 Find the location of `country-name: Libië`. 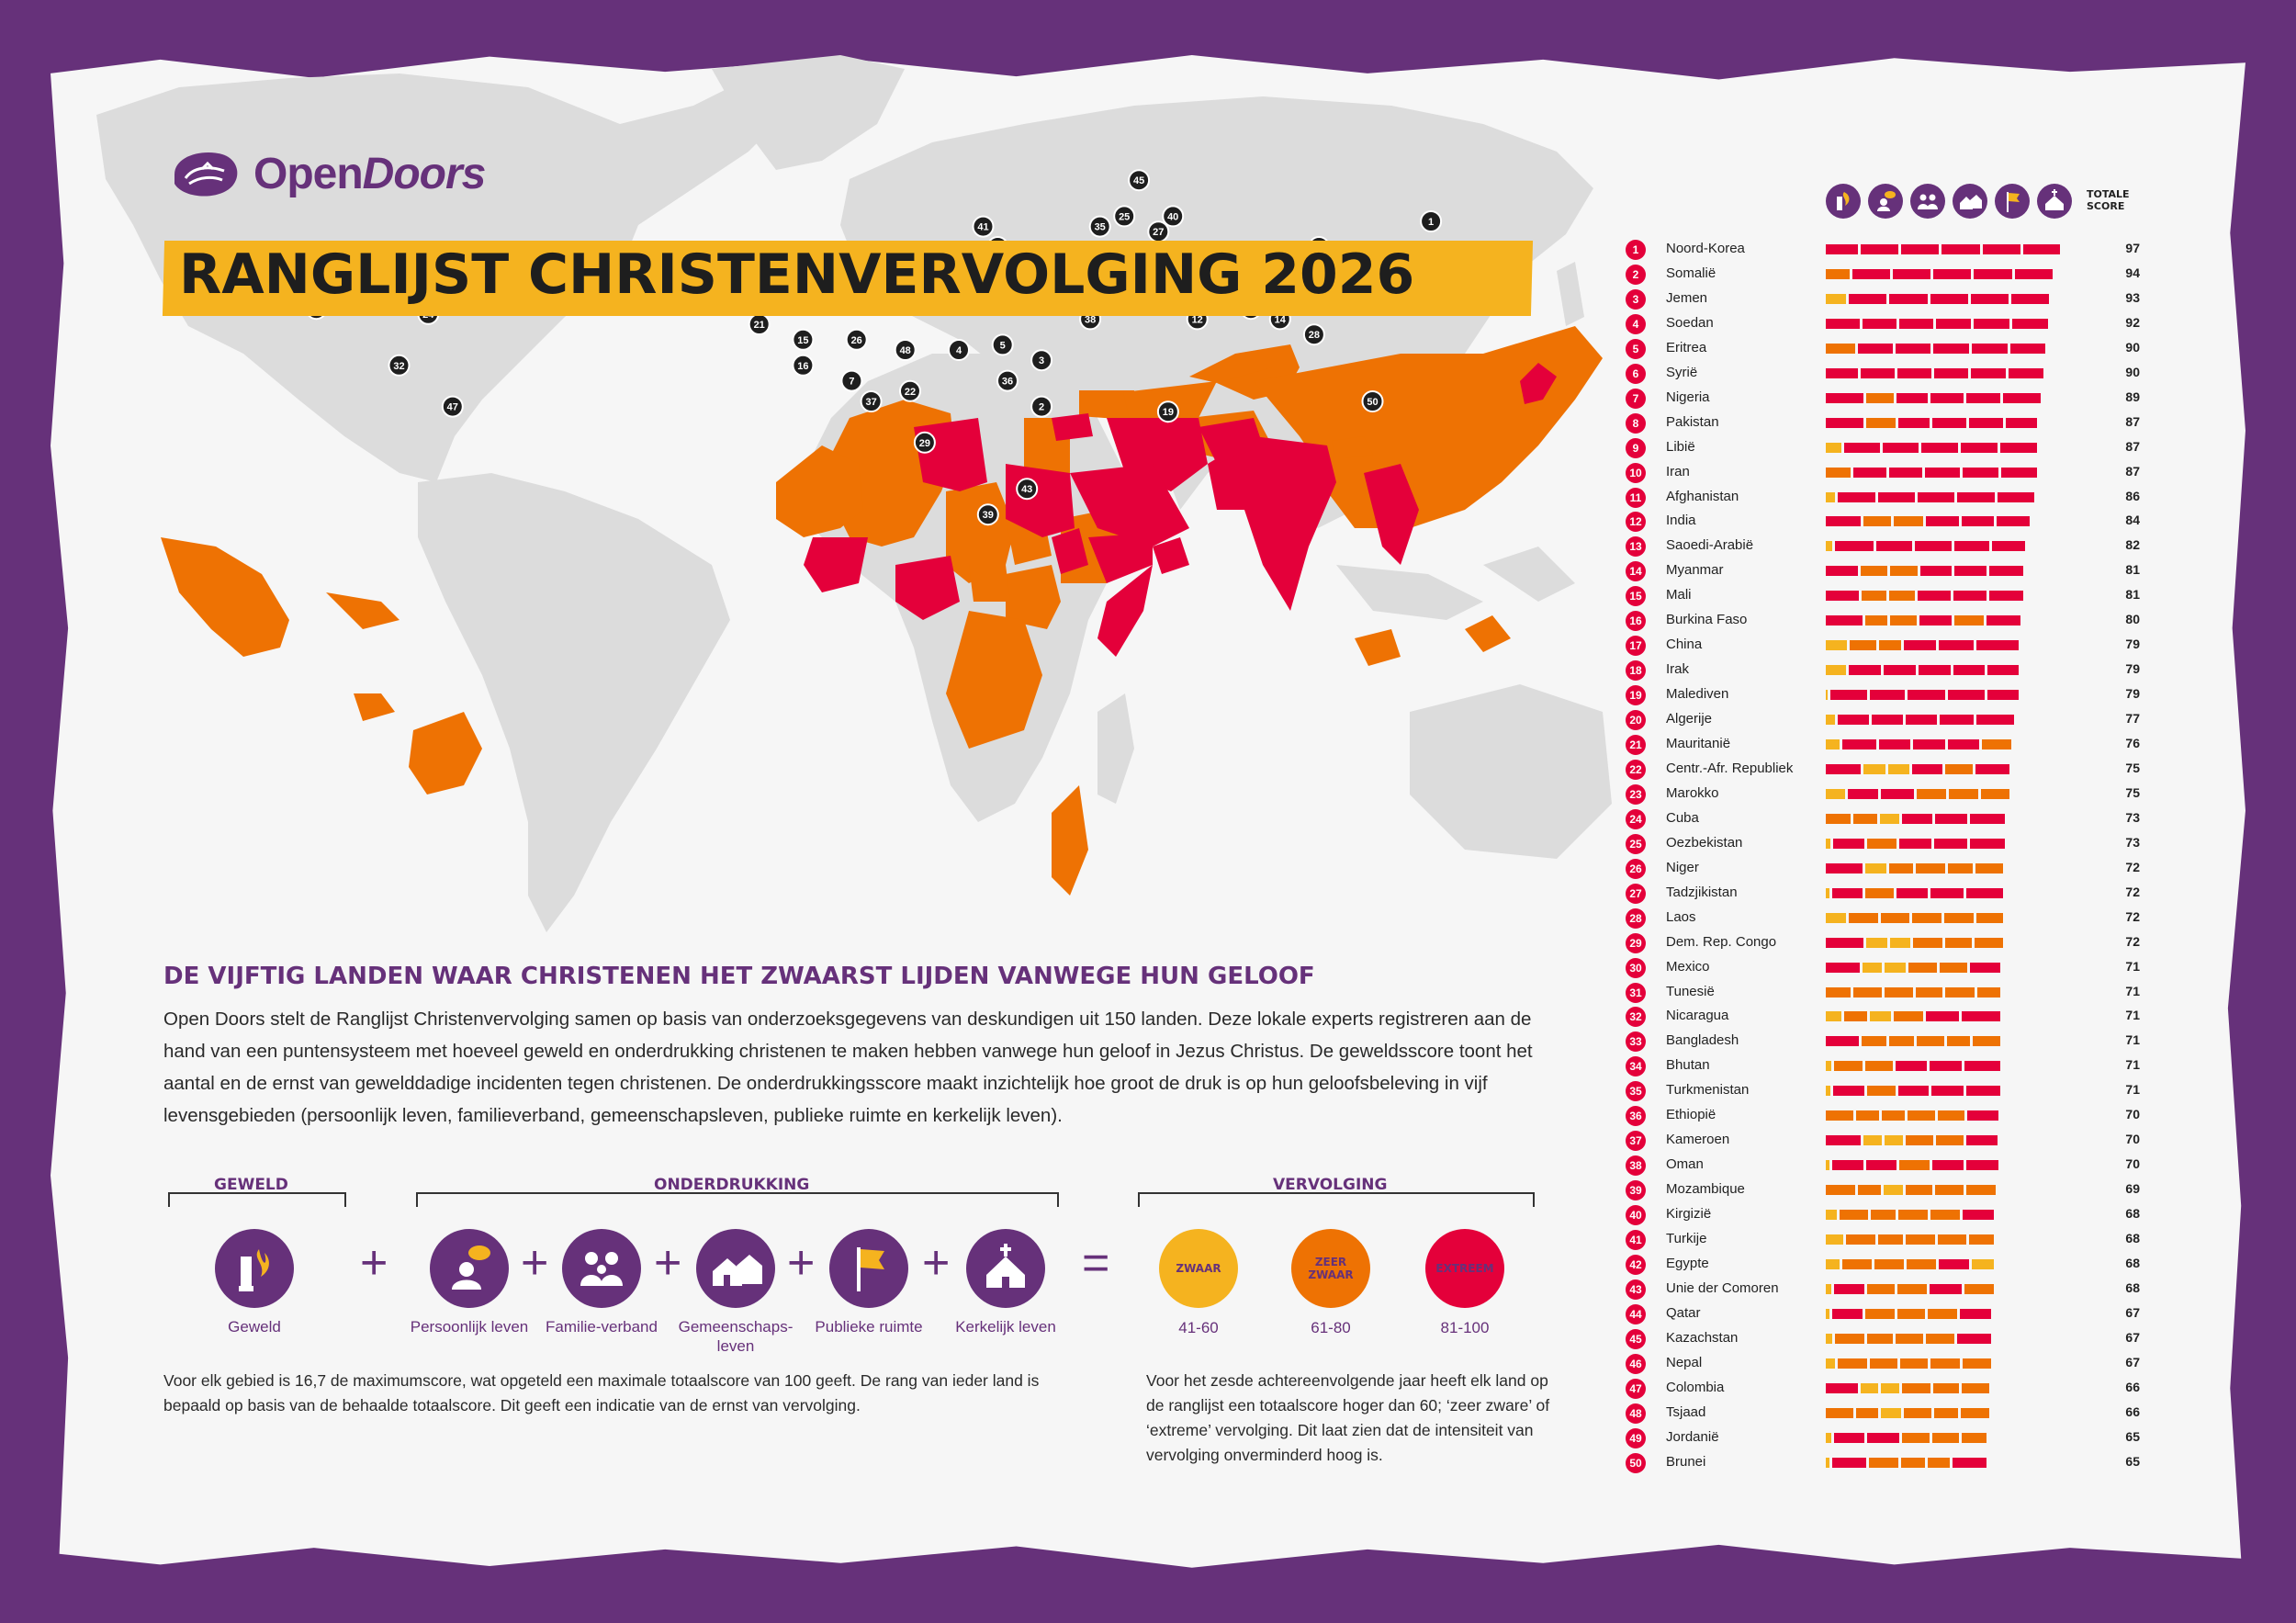

country-name: Libië is located at coordinates (1680, 447).